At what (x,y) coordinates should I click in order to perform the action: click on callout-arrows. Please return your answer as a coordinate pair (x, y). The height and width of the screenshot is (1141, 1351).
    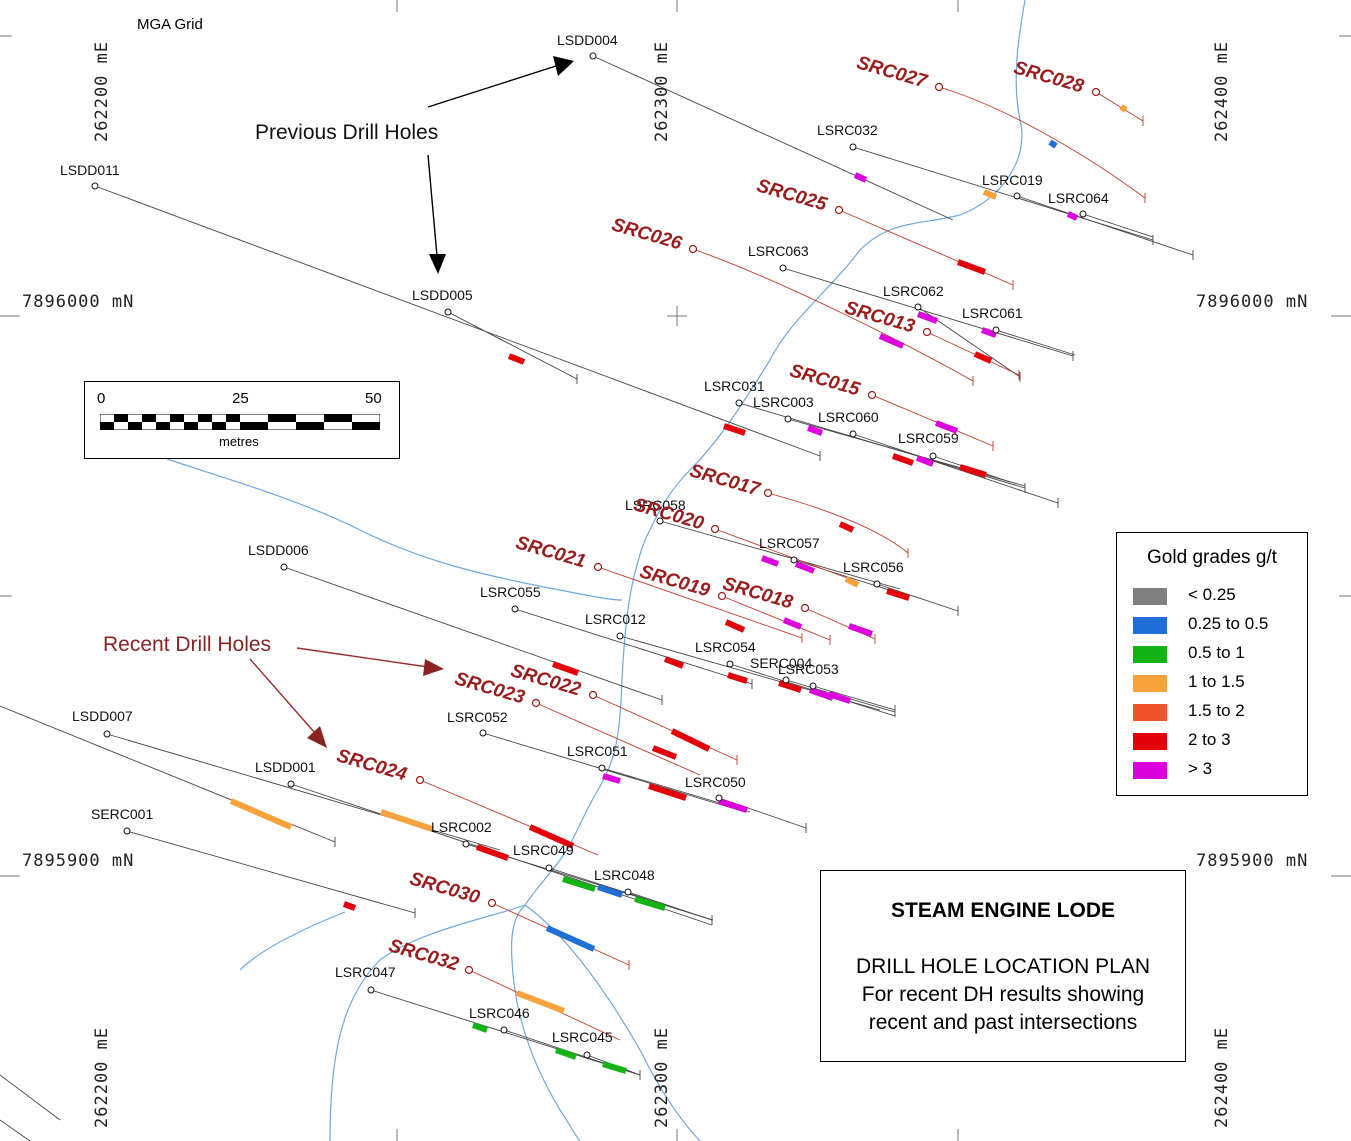
    Looking at the image, I should click on (411, 402).